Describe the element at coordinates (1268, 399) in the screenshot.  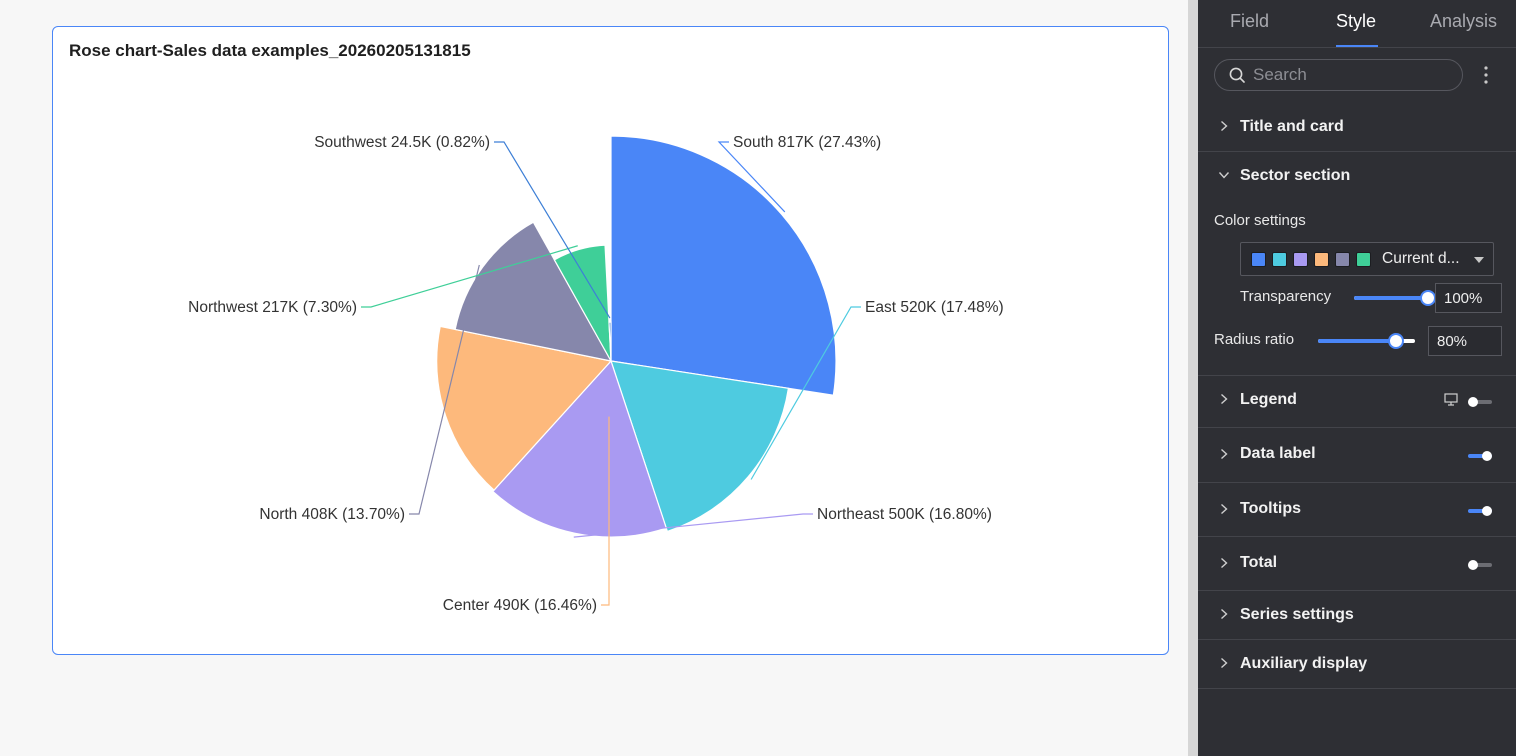
I see `section-title-label: Legend` at that location.